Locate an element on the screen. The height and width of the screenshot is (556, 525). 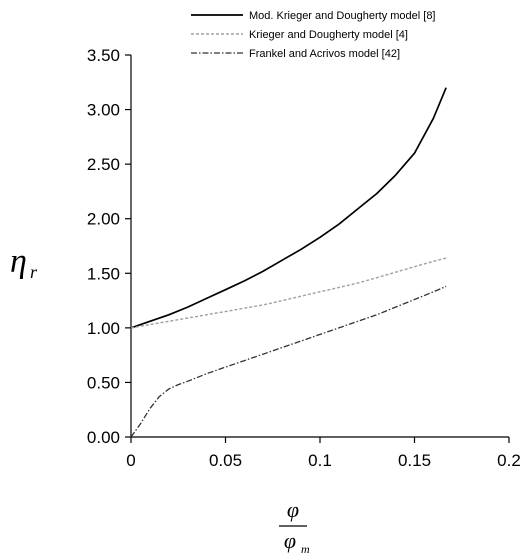
x-tick-label: 0.2 is located at coordinates (509, 460).